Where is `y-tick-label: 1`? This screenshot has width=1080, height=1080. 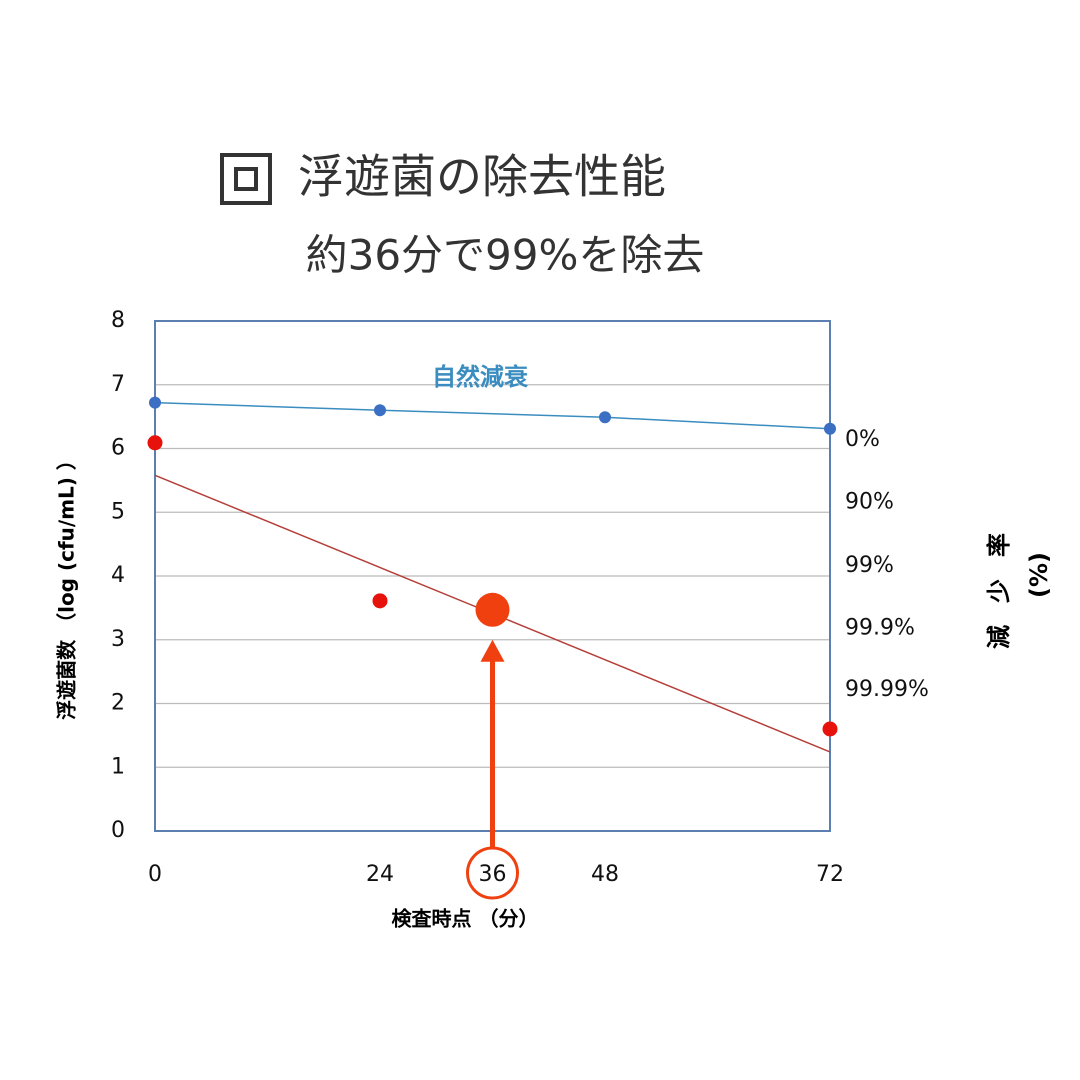 y-tick-label: 1 is located at coordinates (118, 766).